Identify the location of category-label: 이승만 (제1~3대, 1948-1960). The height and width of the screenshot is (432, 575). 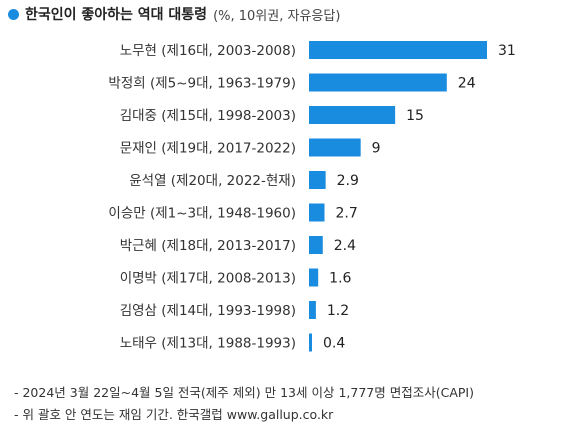
(202, 214).